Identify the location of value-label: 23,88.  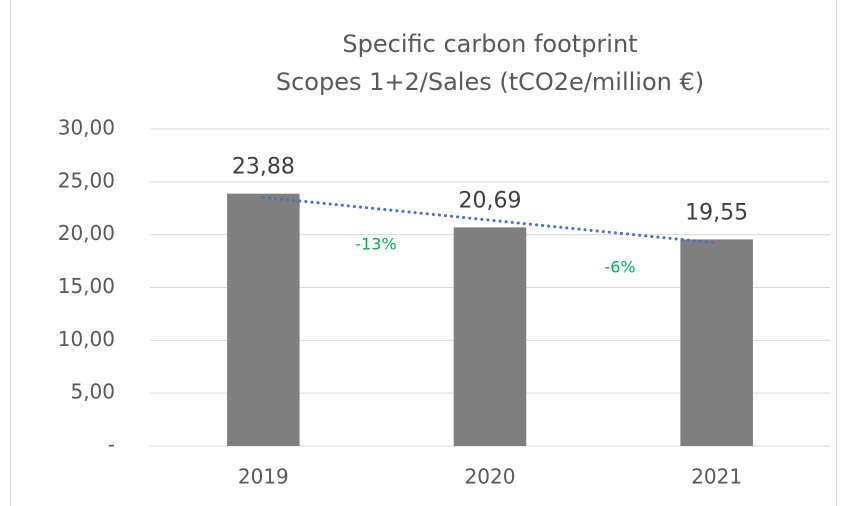
(263, 167).